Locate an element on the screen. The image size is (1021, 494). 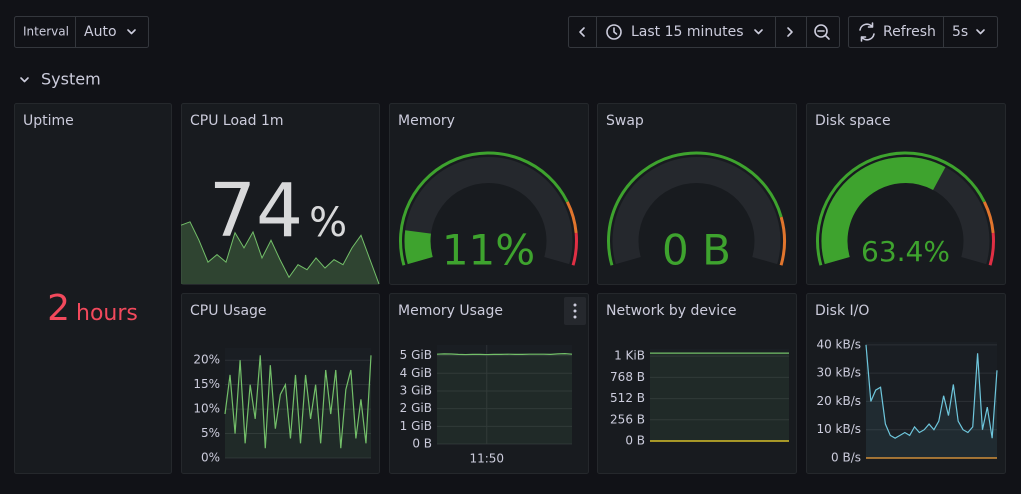
y-tick-label: 512 B is located at coordinates (627, 398).